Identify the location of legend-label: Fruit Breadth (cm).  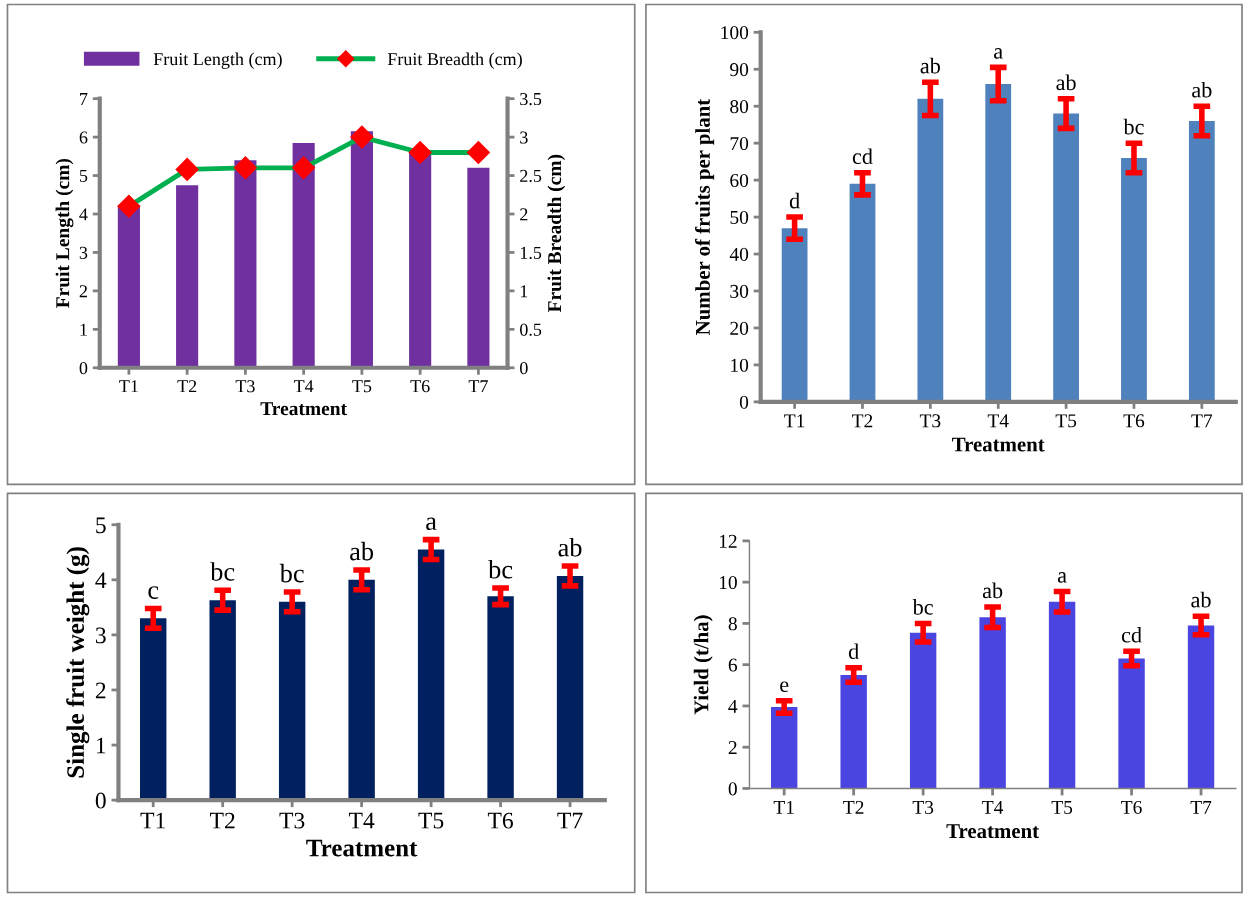
(454, 60).